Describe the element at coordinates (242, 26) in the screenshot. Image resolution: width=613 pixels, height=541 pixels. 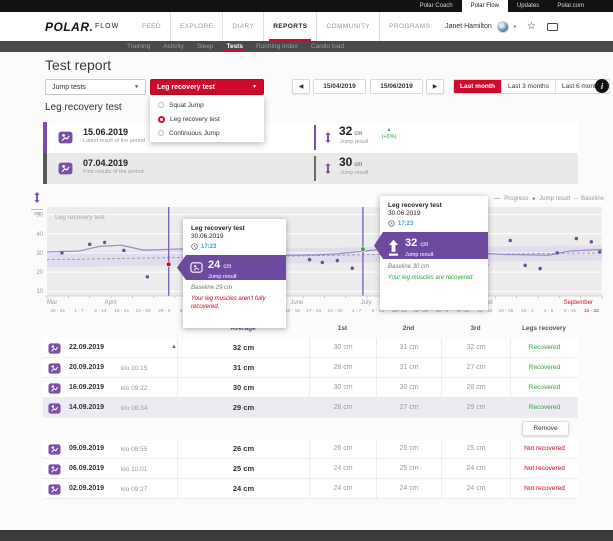
I see `nav-diary: DIARY` at that location.